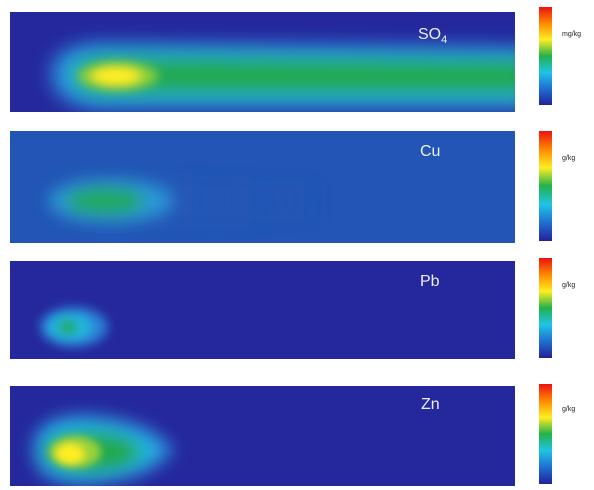  I want to click on so4-colorbar, so click(545, 56).